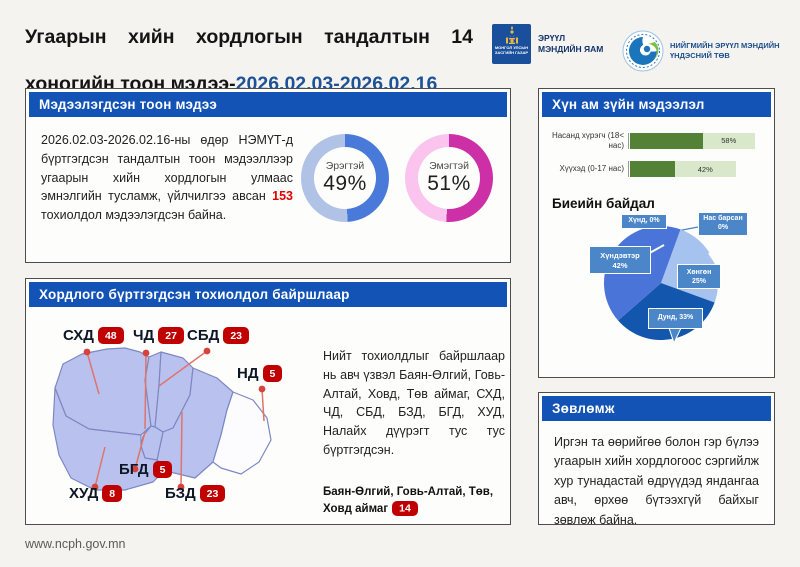  I want to click on ncph-label: НИЙГМИЙН ЭРҮҮЛ МЭНДИЙН ҮНДЭСНИЙ ТӨВ, so click(725, 50).